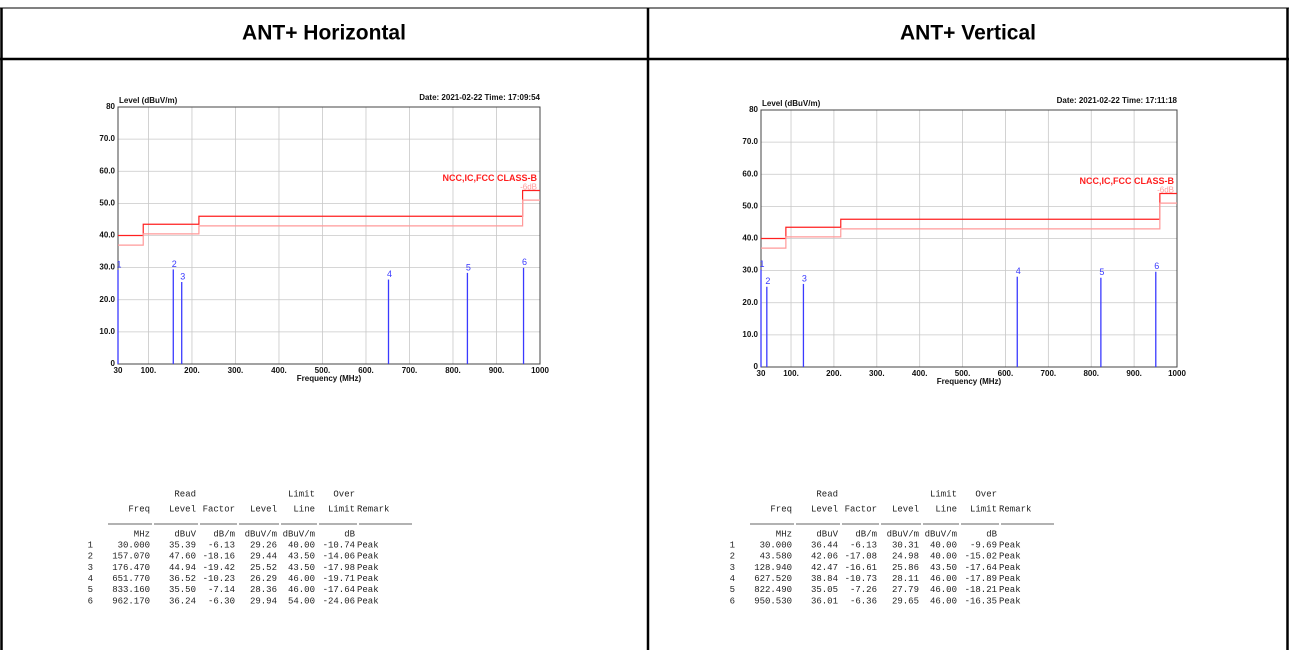  Describe the element at coordinates (773, 579) in the screenshot. I see `table-cell: 627.520` at that location.